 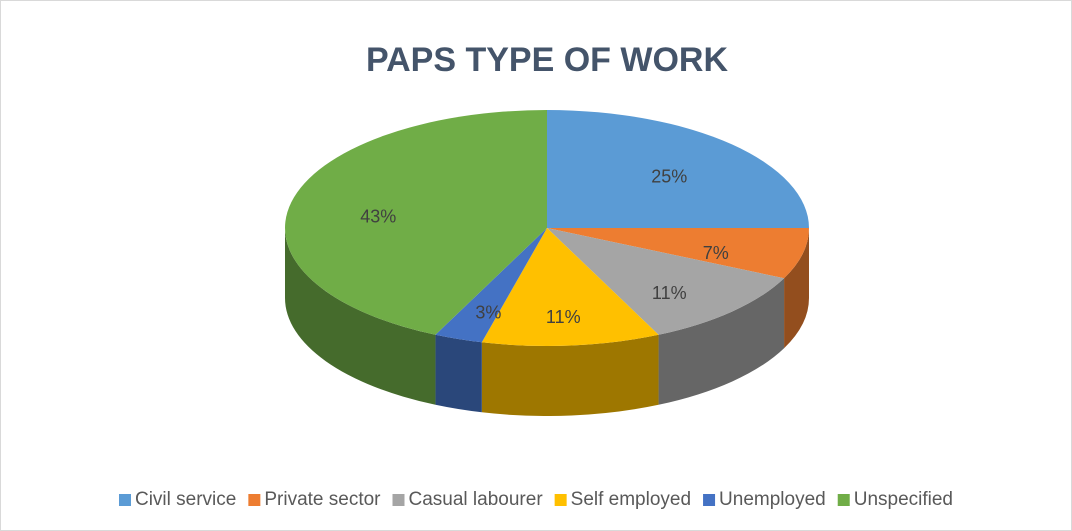 I want to click on chart-title: PAPS TYPE OF WORK, so click(x=547, y=60).